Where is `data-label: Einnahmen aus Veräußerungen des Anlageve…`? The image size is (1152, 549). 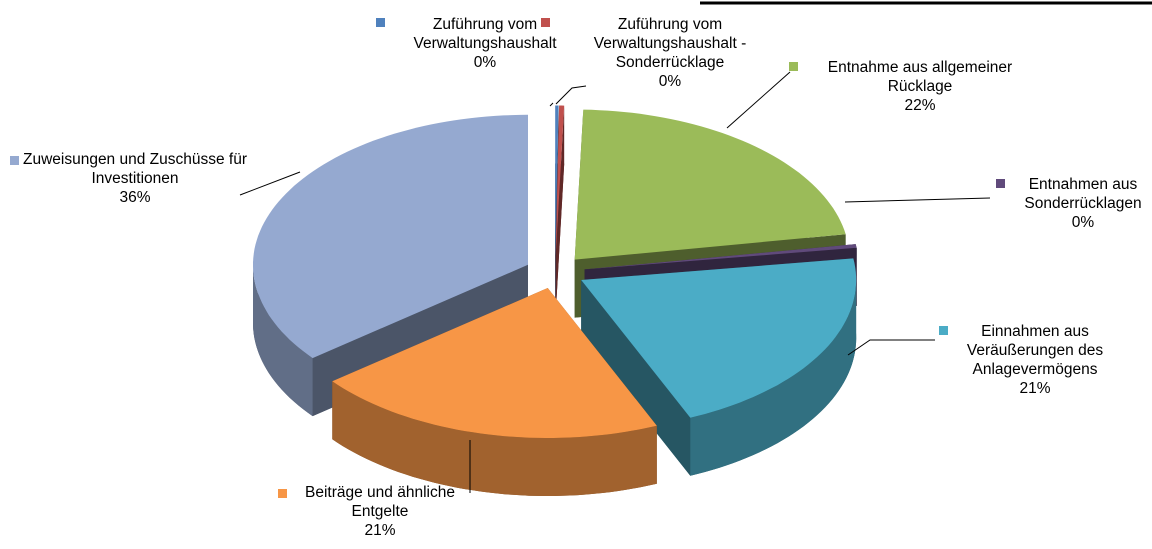
data-label: Einnahmen aus Veräußerungen des Anlageve… is located at coordinates (1035, 360).